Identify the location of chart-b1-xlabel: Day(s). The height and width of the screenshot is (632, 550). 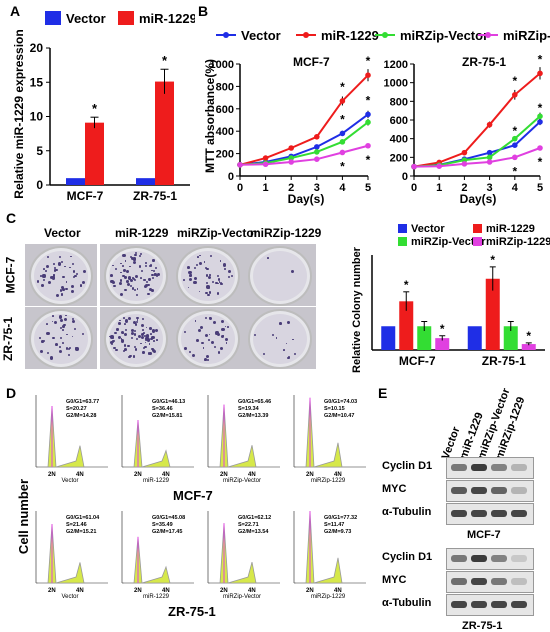
(306, 199).